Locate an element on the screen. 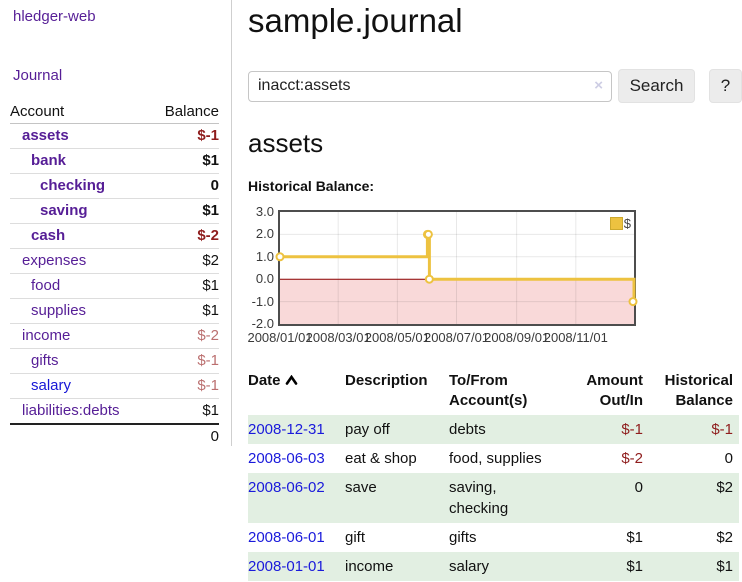 The width and height of the screenshot is (742, 582). transaction-balance: $-1 is located at coordinates (722, 429).